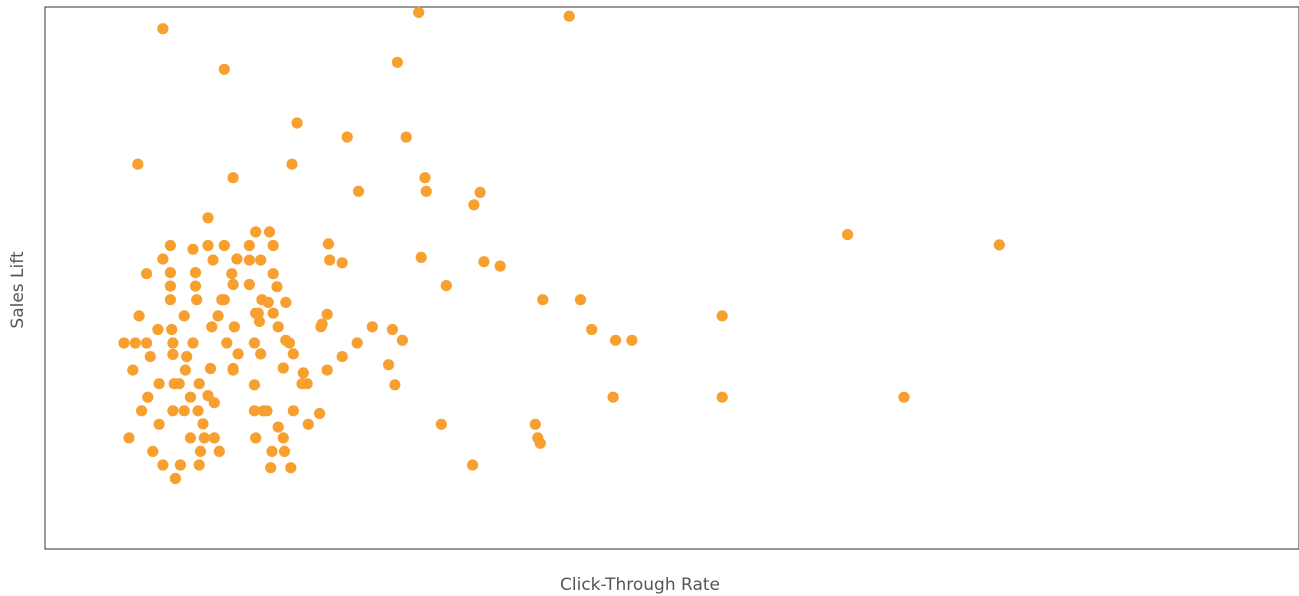 The height and width of the screenshot is (596, 1299). What do you see at coordinates (640, 585) in the screenshot?
I see `x-axis-label: Click-Through Rate` at bounding box center [640, 585].